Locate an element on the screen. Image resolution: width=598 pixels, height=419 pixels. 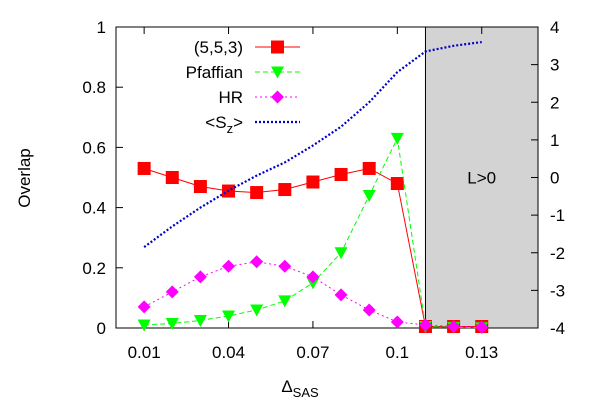
shaded-region is located at coordinates (481, 177).